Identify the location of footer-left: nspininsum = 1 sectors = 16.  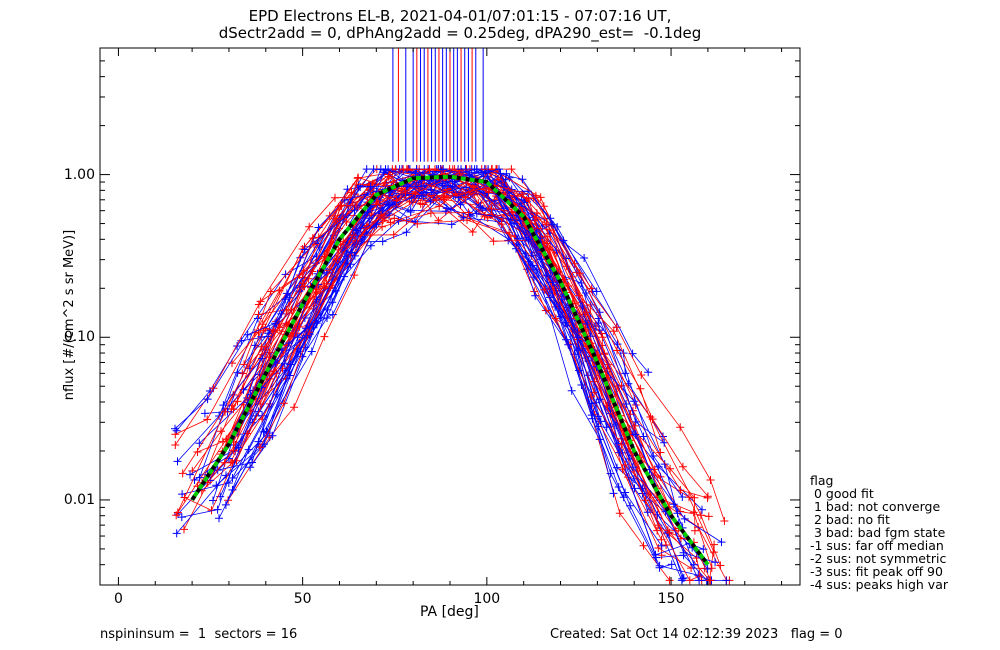
(199, 634).